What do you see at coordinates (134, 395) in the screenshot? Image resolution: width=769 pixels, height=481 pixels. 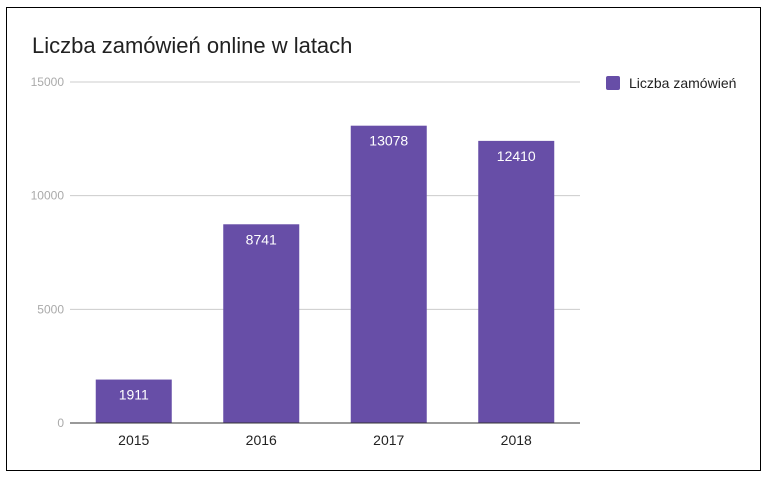 I see `data-label: 1911` at bounding box center [134, 395].